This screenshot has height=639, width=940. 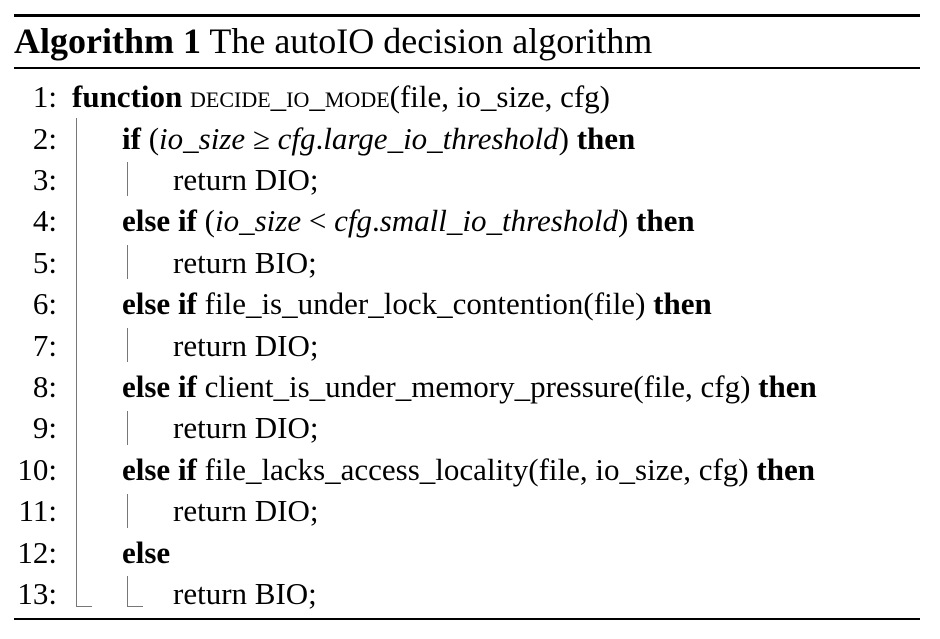 I want to click on line-number: 3:, so click(x=44, y=179).